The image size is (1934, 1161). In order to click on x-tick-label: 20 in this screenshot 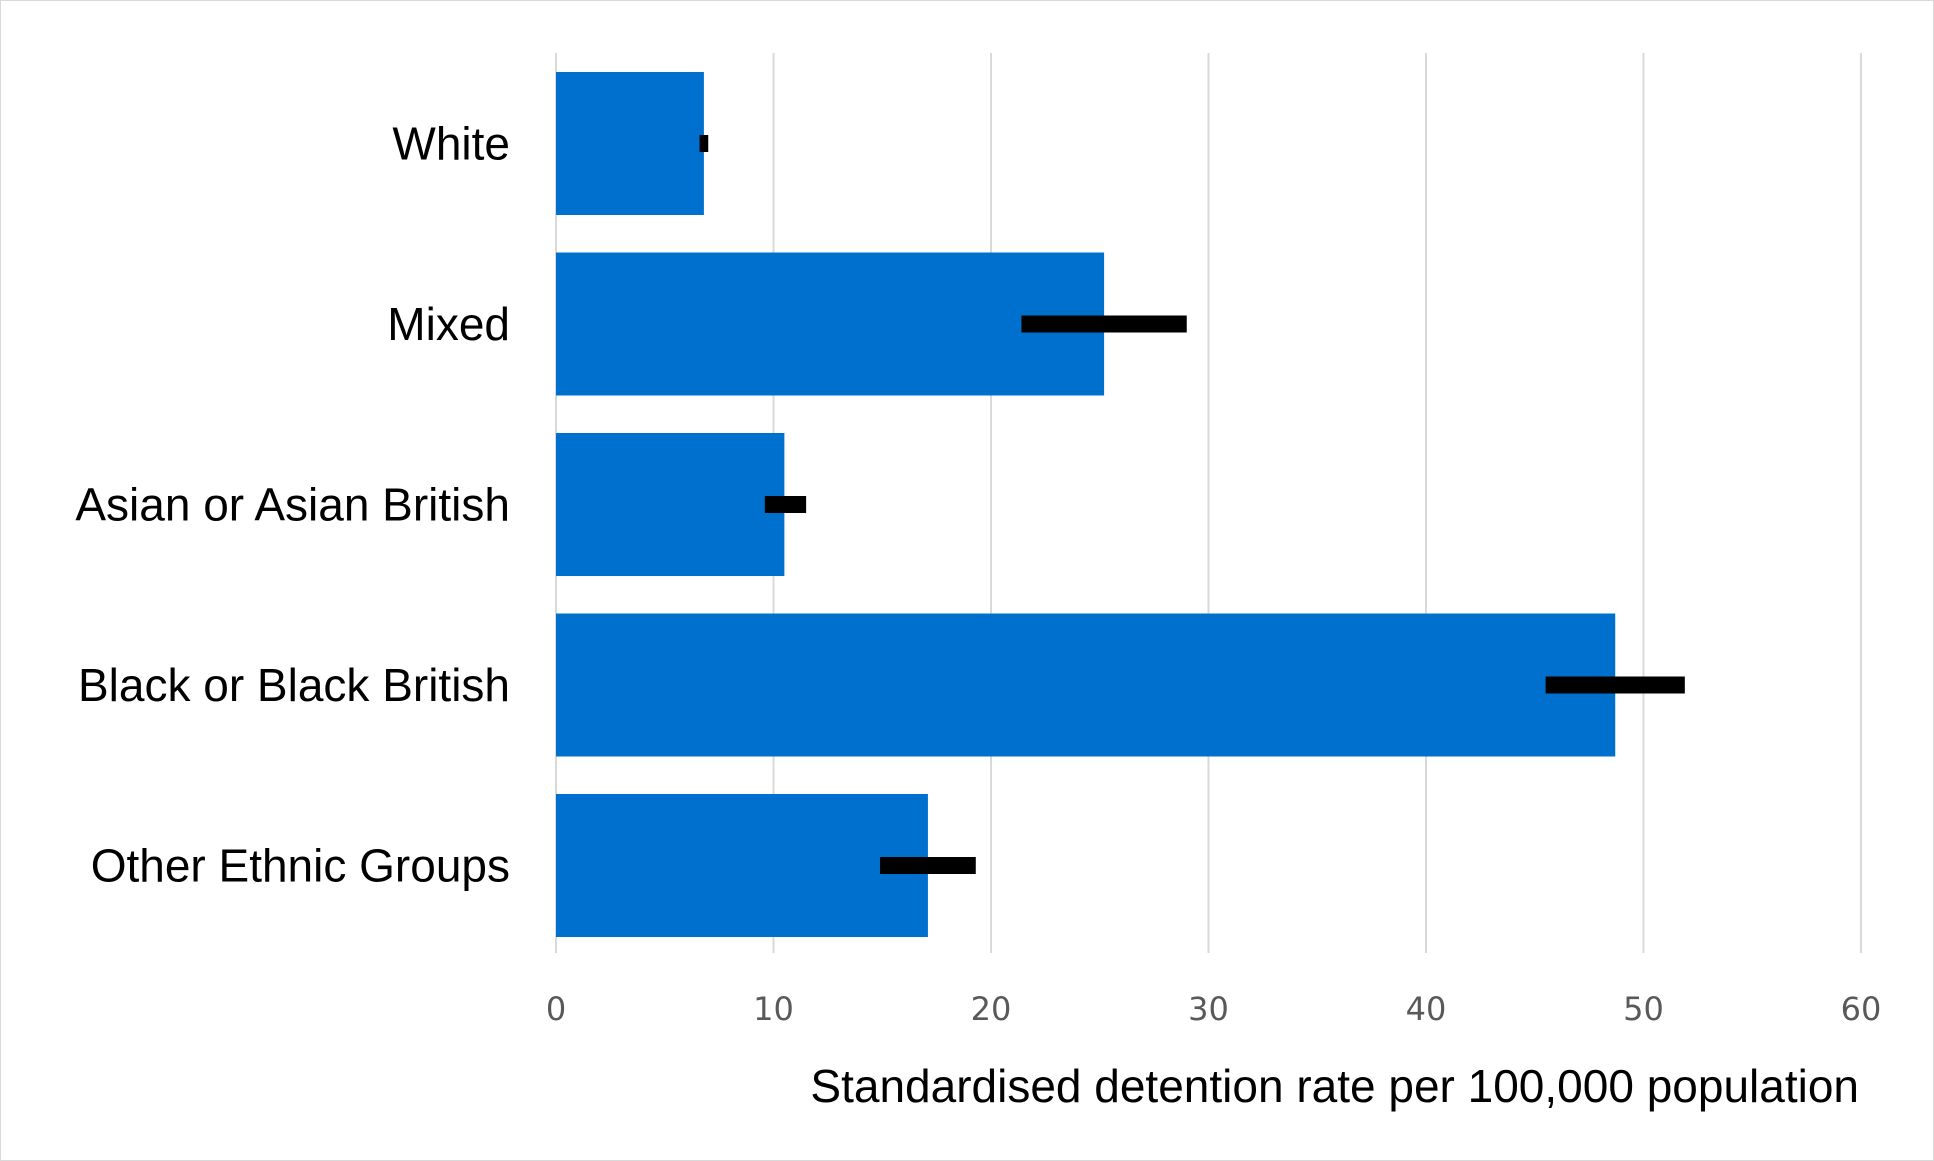, I will do `click(991, 1009)`.